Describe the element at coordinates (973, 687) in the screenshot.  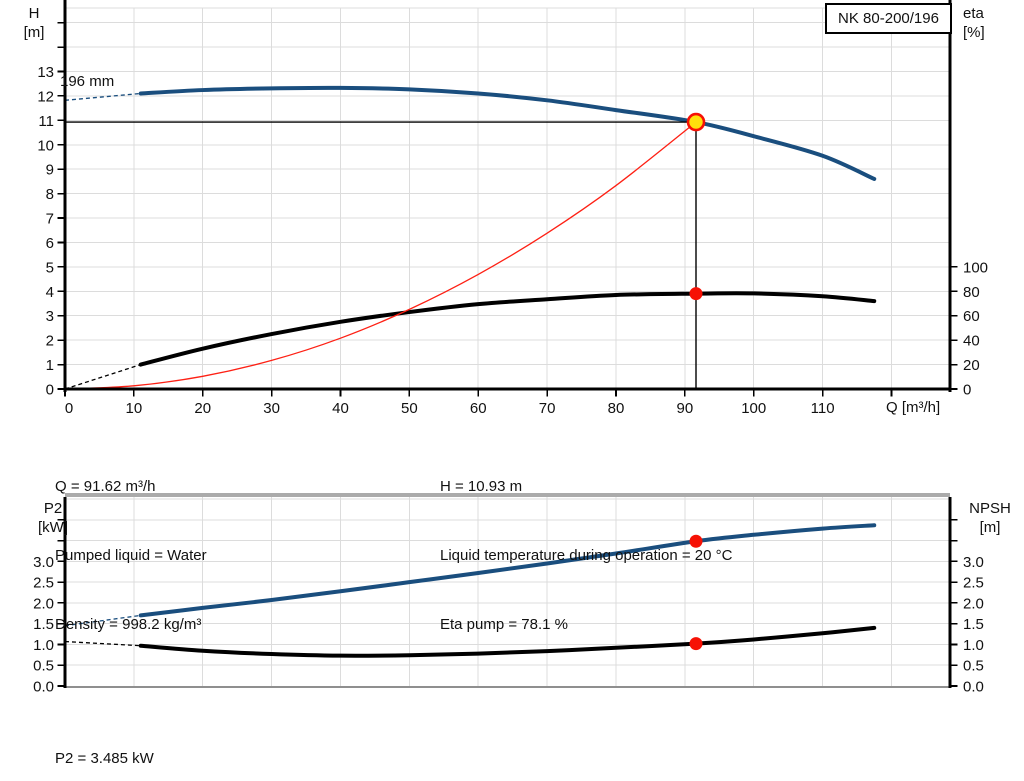
I see `y-tick-label-right: 0.0` at that location.